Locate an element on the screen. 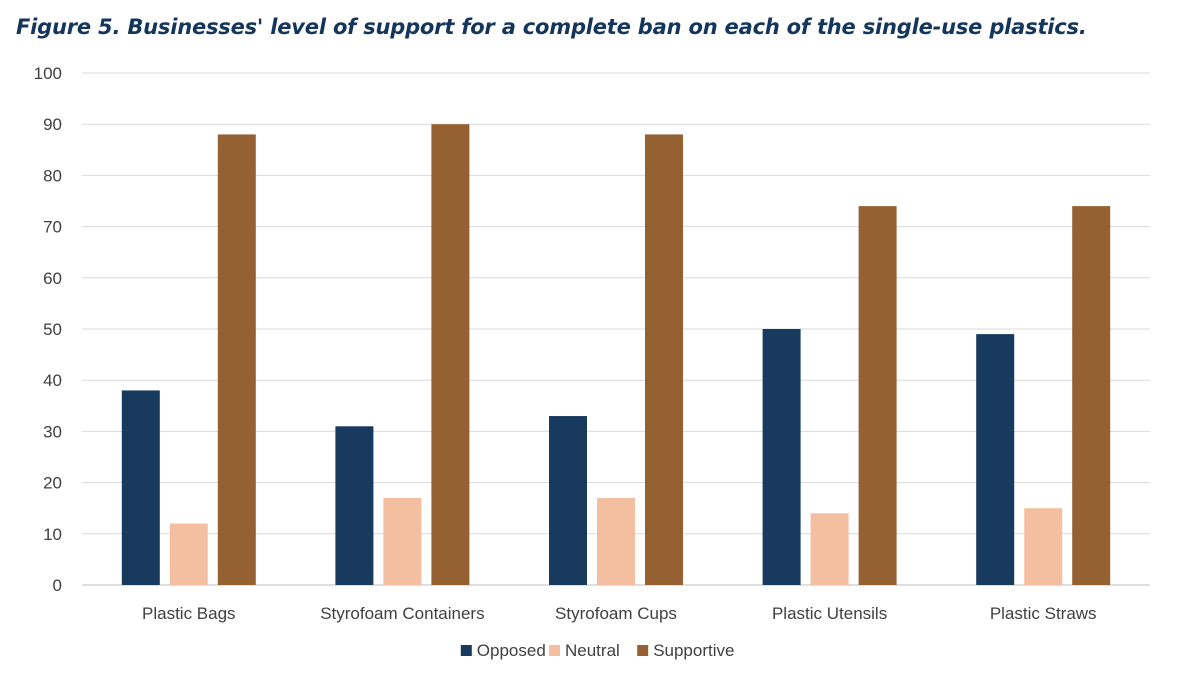  bar-plastic-bags-opposed is located at coordinates (140, 487).